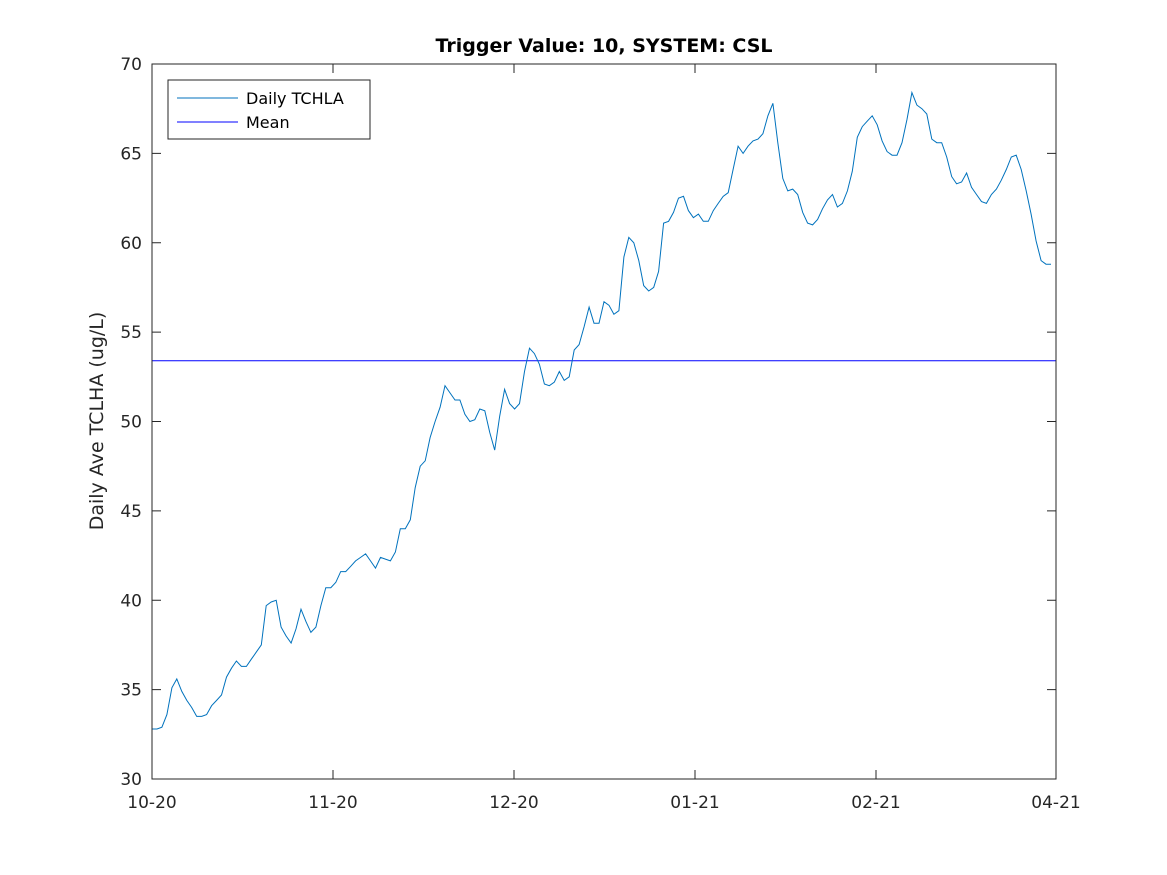 The width and height of the screenshot is (1167, 875). Describe the element at coordinates (131, 154) in the screenshot. I see `y-tick-label: 65` at that location.